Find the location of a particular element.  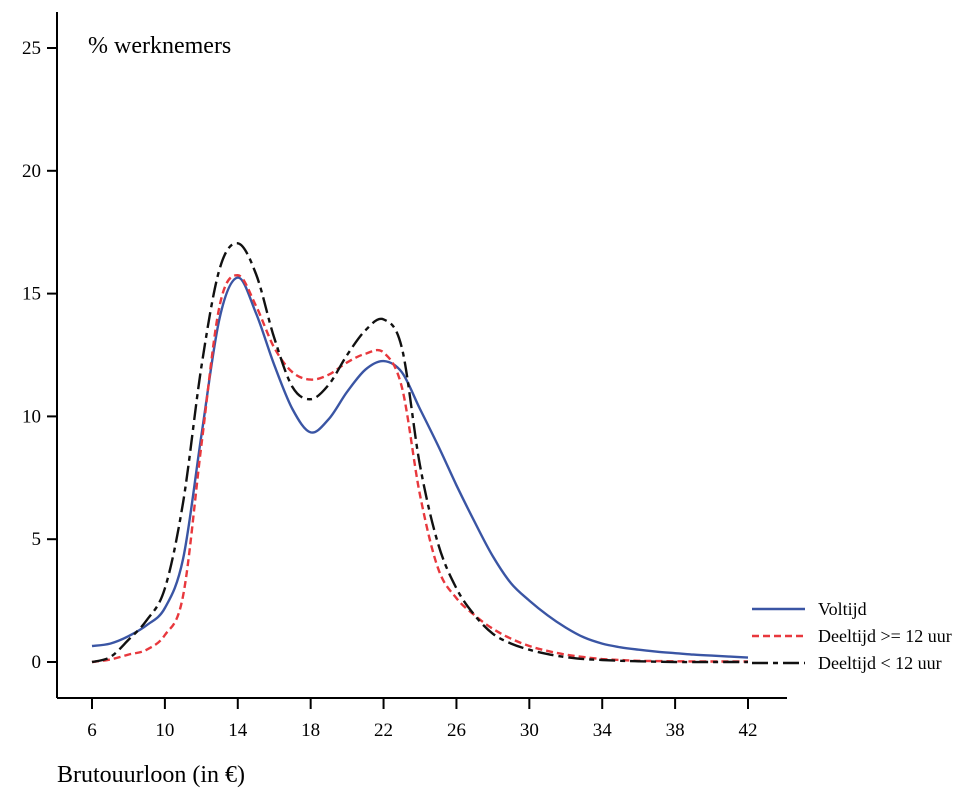

y-axis-title: % werknemers is located at coordinates (159, 46).